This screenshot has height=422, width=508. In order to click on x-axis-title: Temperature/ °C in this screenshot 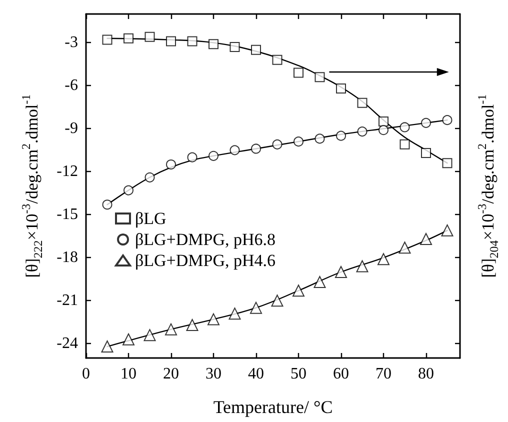, I will do `click(273, 407)`.